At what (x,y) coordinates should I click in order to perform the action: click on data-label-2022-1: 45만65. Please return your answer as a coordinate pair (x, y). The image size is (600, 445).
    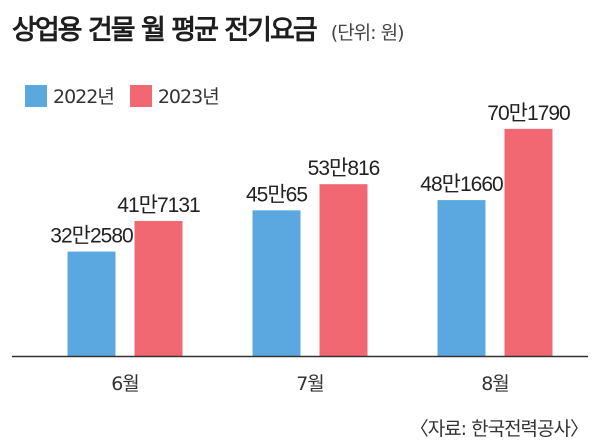
    Looking at the image, I should click on (276, 194).